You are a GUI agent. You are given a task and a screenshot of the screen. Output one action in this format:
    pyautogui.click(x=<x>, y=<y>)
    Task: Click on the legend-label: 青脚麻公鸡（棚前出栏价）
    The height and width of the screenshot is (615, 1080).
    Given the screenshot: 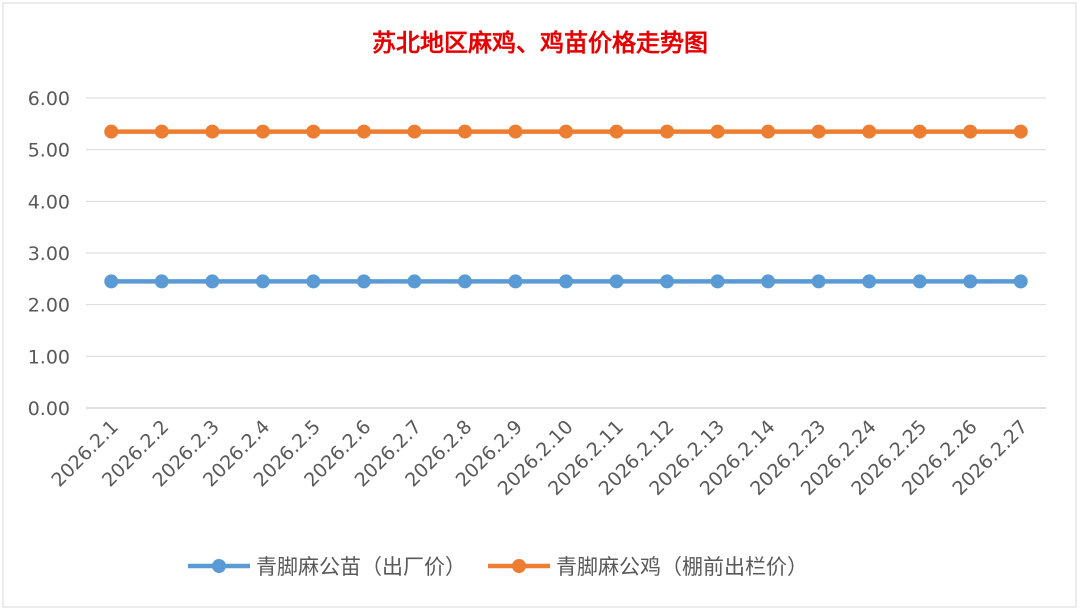 What is the action you would take?
    pyautogui.click(x=682, y=567)
    